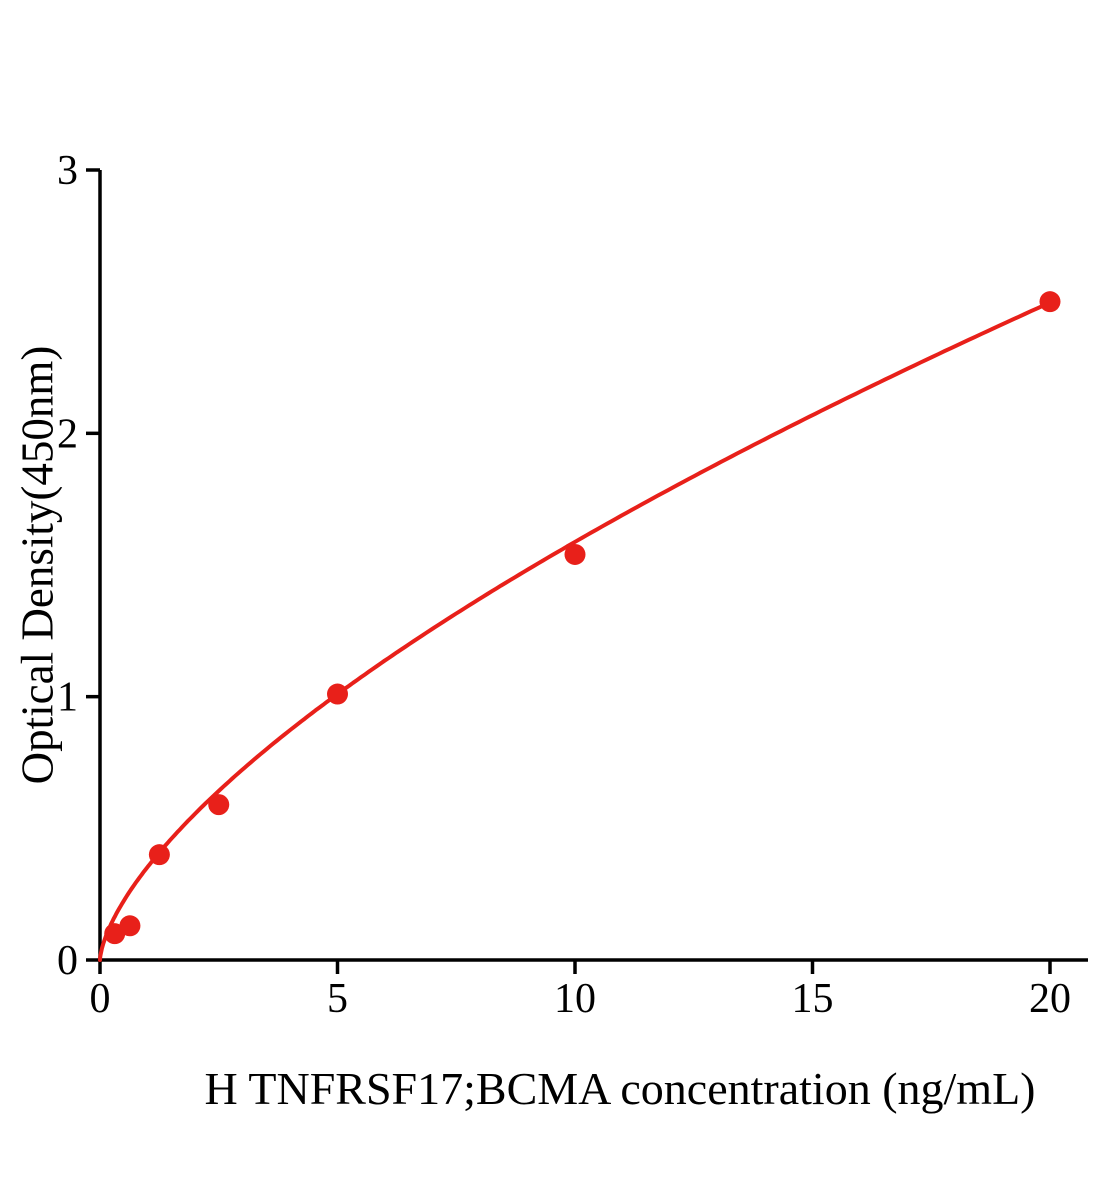 The image size is (1104, 1200). Describe the element at coordinates (67, 171) in the screenshot. I see `y-tick-label: 3` at that location.